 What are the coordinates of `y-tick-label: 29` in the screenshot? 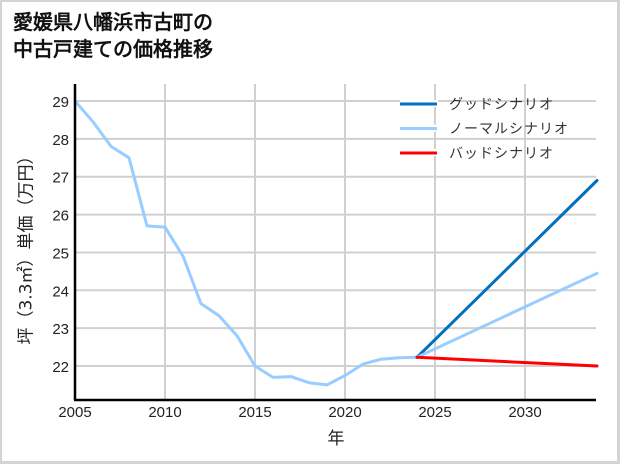 It's located at (60, 102).